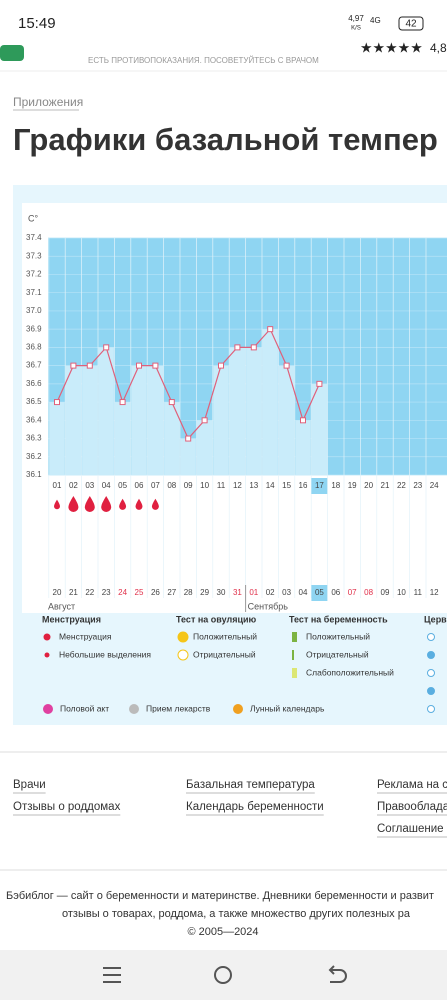 The height and width of the screenshot is (1005, 447). I want to click on y-tick-label: 36.3, so click(34, 438).